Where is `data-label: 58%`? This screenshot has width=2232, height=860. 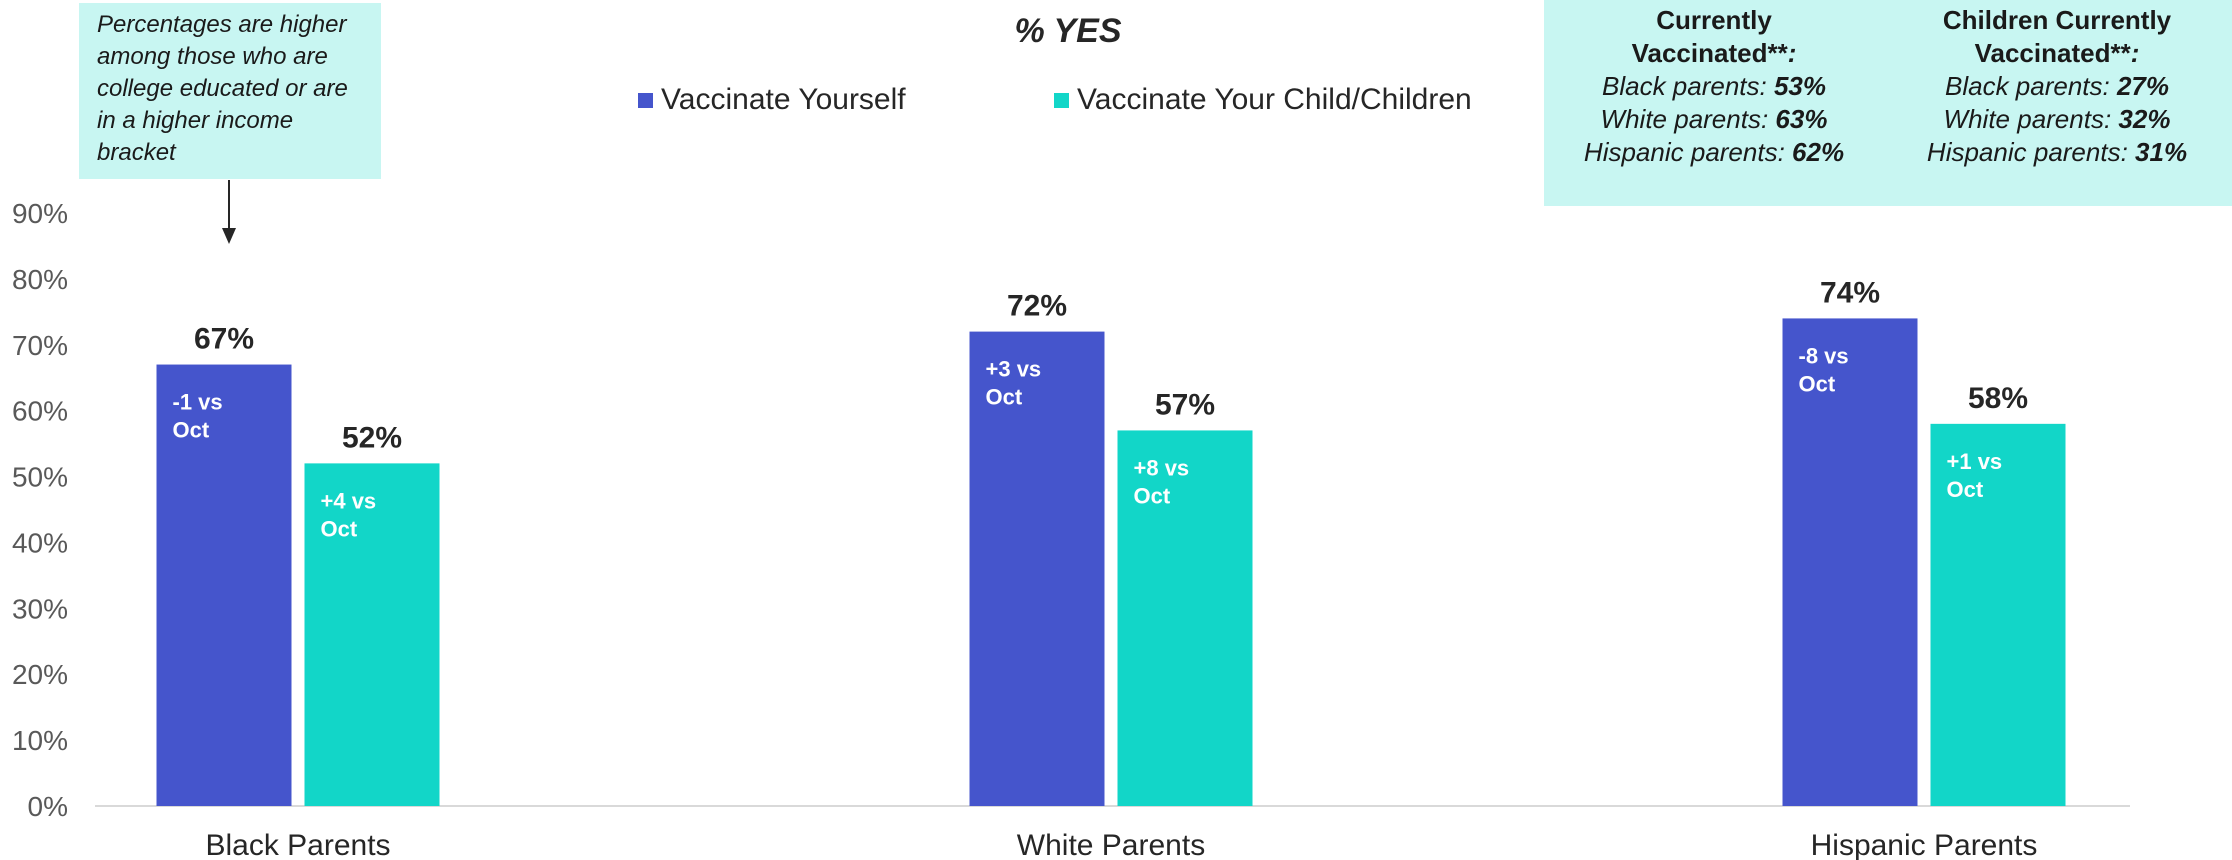
data-label: 58% is located at coordinates (1998, 398).